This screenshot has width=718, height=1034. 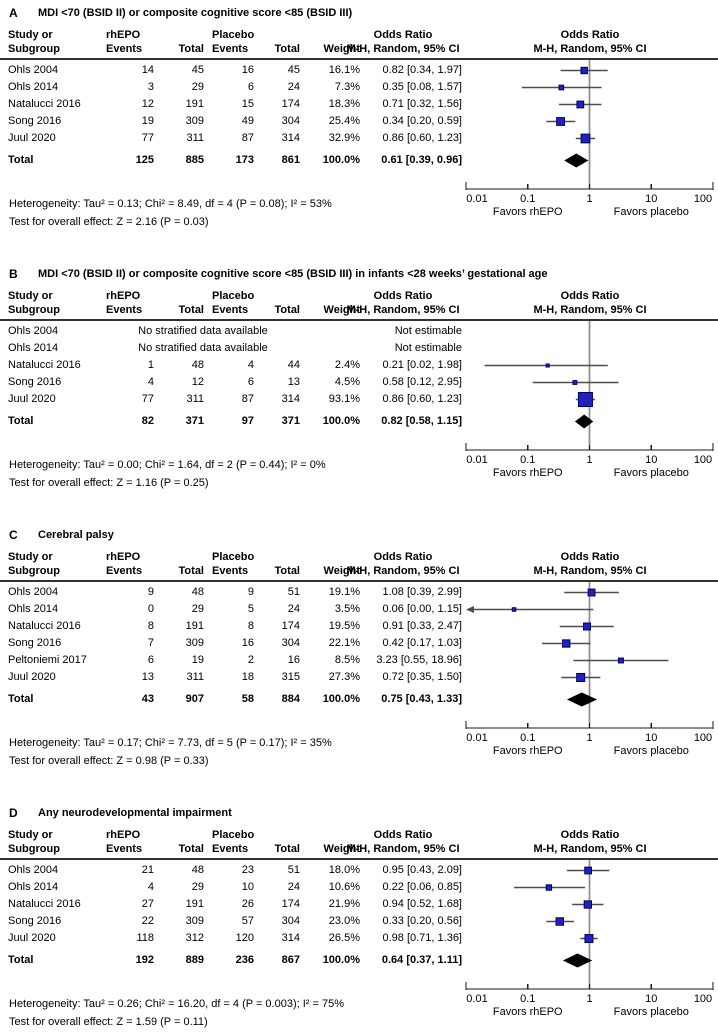 I want to click on favors-placebo-label: Favors placebo, so click(x=651, y=212).